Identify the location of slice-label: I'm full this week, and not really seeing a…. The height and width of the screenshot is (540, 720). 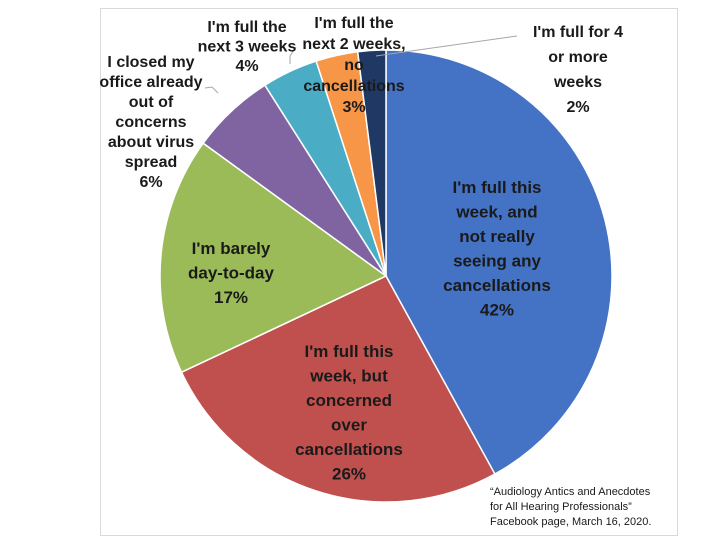
(497, 249).